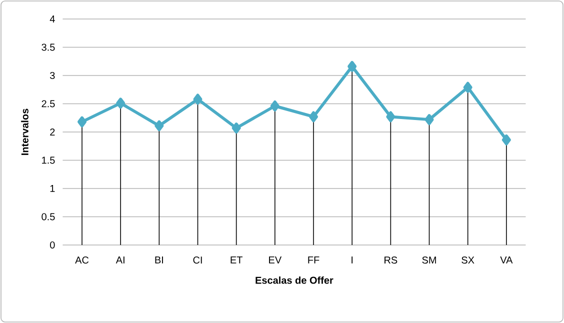  What do you see at coordinates (391, 260) in the screenshot?
I see `x-tick-label: RS` at bounding box center [391, 260].